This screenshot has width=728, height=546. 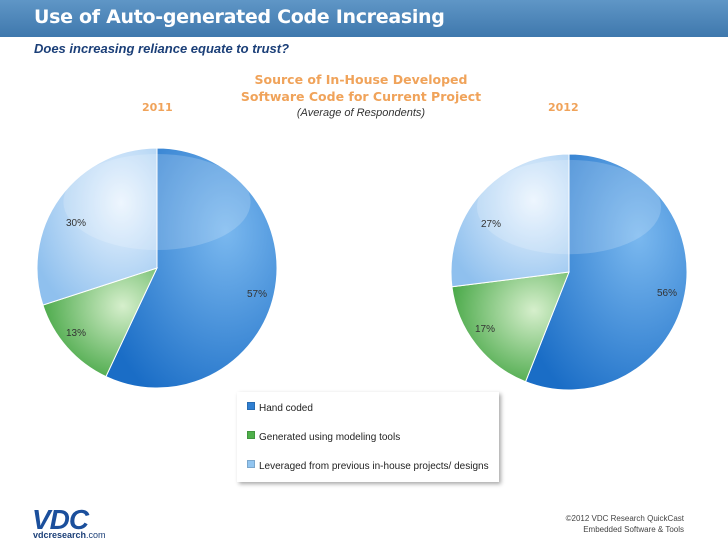 I want to click on slice-2011-hand-coded, so click(x=191, y=268).